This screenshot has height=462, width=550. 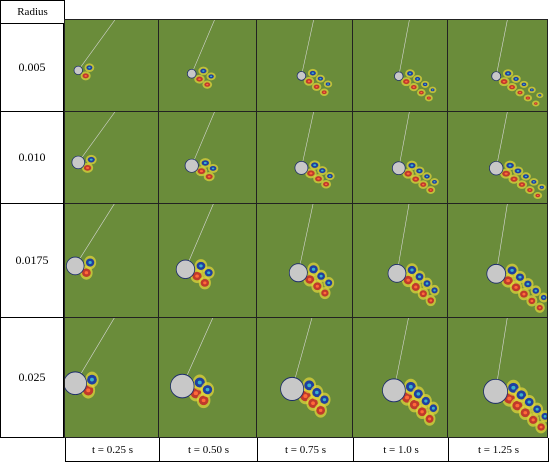 I want to click on time-label-1: t = 0.50 s, so click(x=208, y=450).